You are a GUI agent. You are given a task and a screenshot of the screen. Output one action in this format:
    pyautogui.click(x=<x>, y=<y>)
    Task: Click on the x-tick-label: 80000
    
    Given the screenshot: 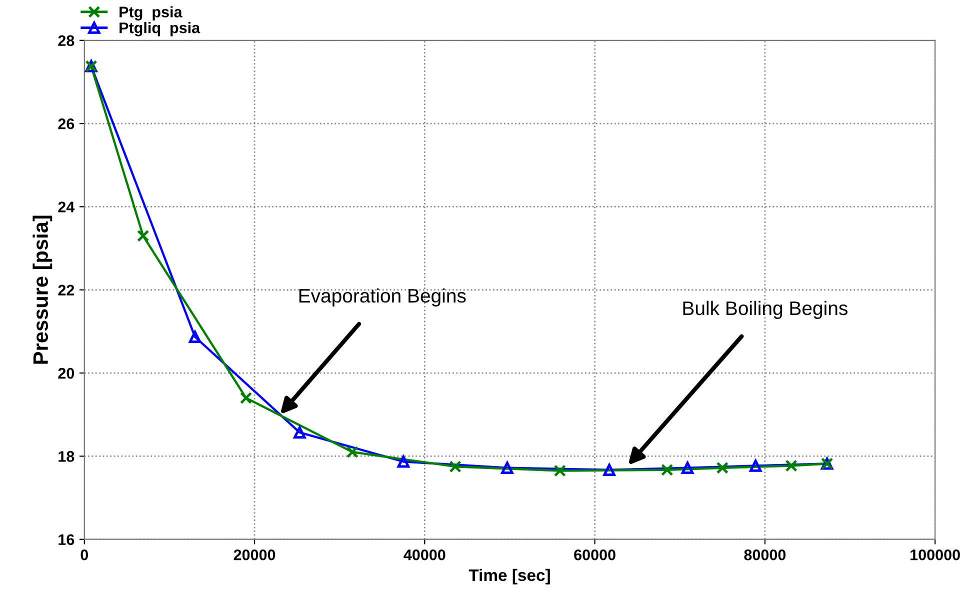 What is the action you would take?
    pyautogui.click(x=765, y=554)
    